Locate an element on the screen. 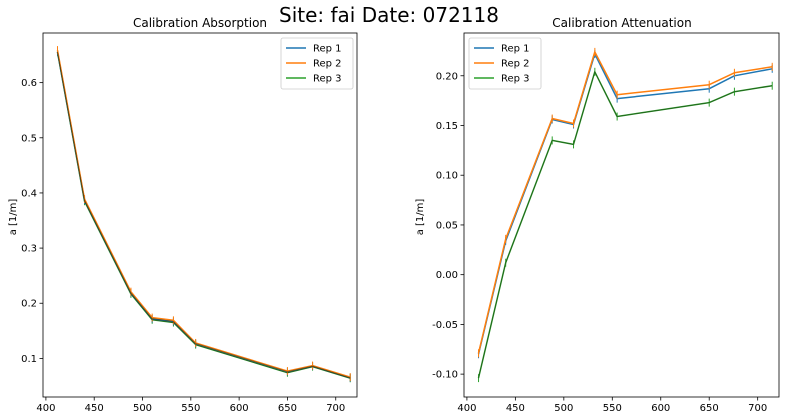 The height and width of the screenshot is (420, 789). y-tick-label: 0.2 is located at coordinates (29, 304).